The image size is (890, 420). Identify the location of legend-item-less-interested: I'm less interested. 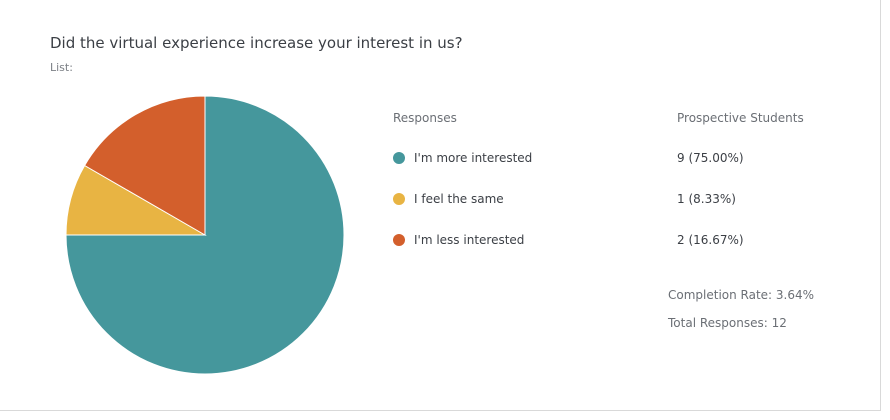
(458, 240).